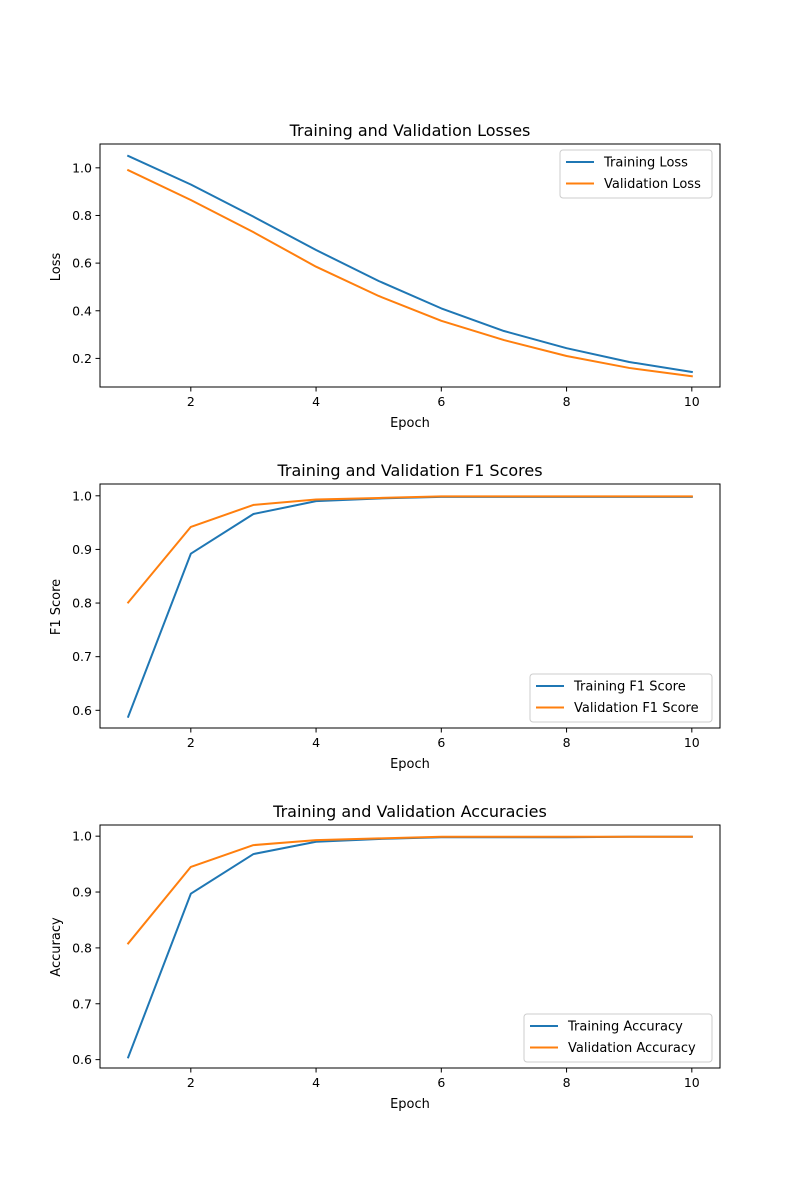 The width and height of the screenshot is (800, 1200). I want to click on legend: Training Loss Validation Loss, so click(636, 174).